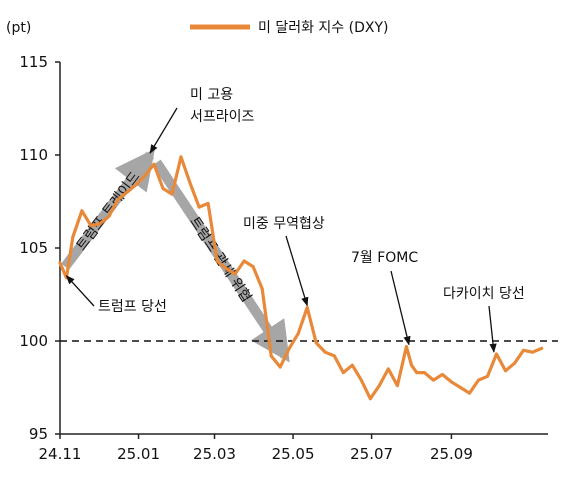 The width and height of the screenshot is (567, 479). What do you see at coordinates (18, 28) in the screenshot?
I see `y-unit-label: (pt)` at bounding box center [18, 28].